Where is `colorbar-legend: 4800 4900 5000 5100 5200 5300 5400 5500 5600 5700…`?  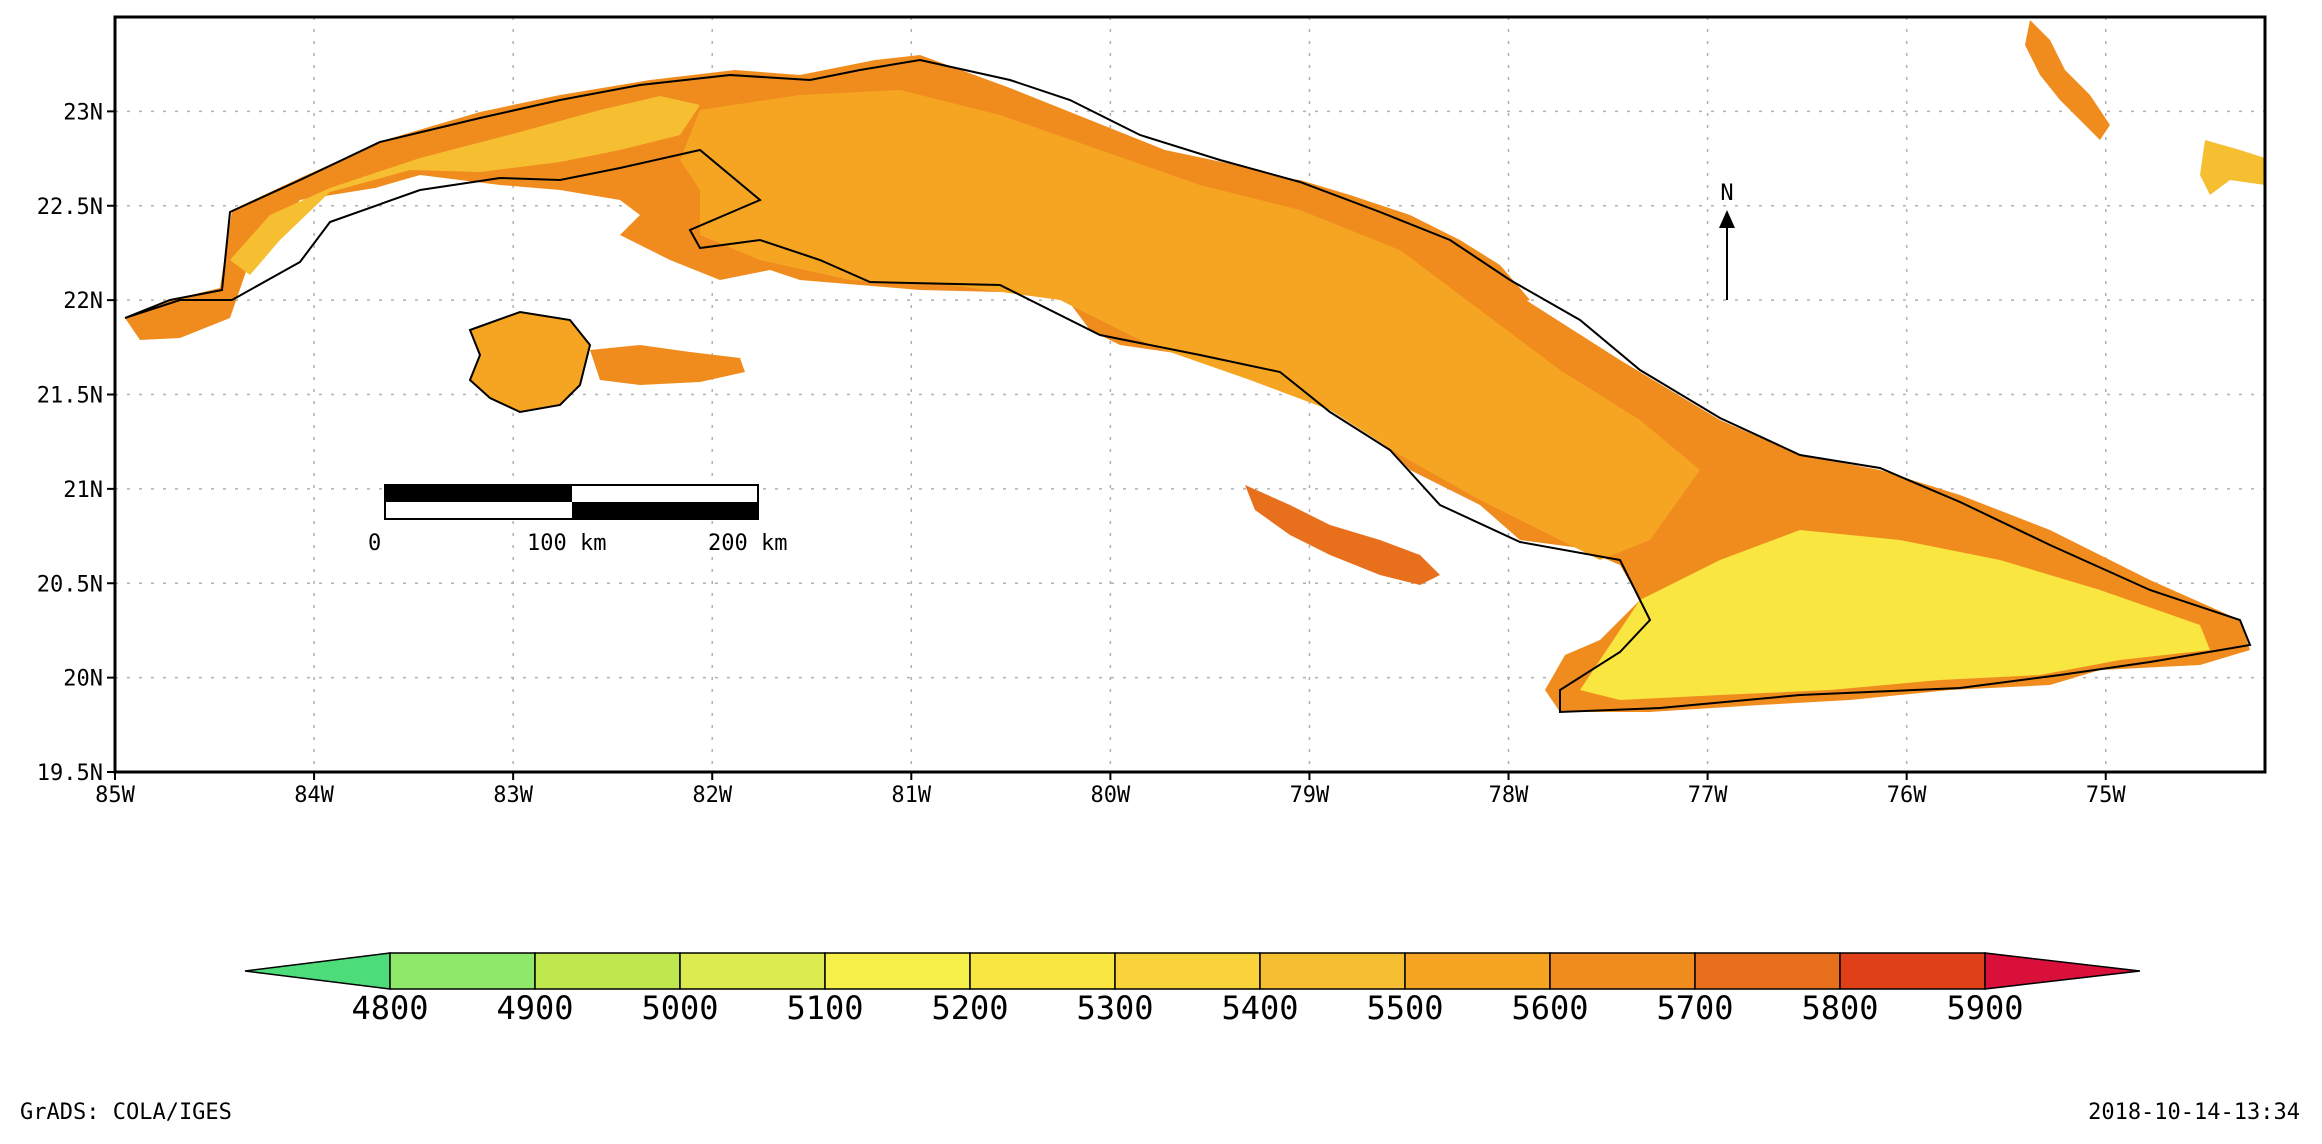
colorbar-legend: 4800 4900 5000 5100 5200 5300 5400 5500 5600 5700… is located at coordinates (1192, 989).